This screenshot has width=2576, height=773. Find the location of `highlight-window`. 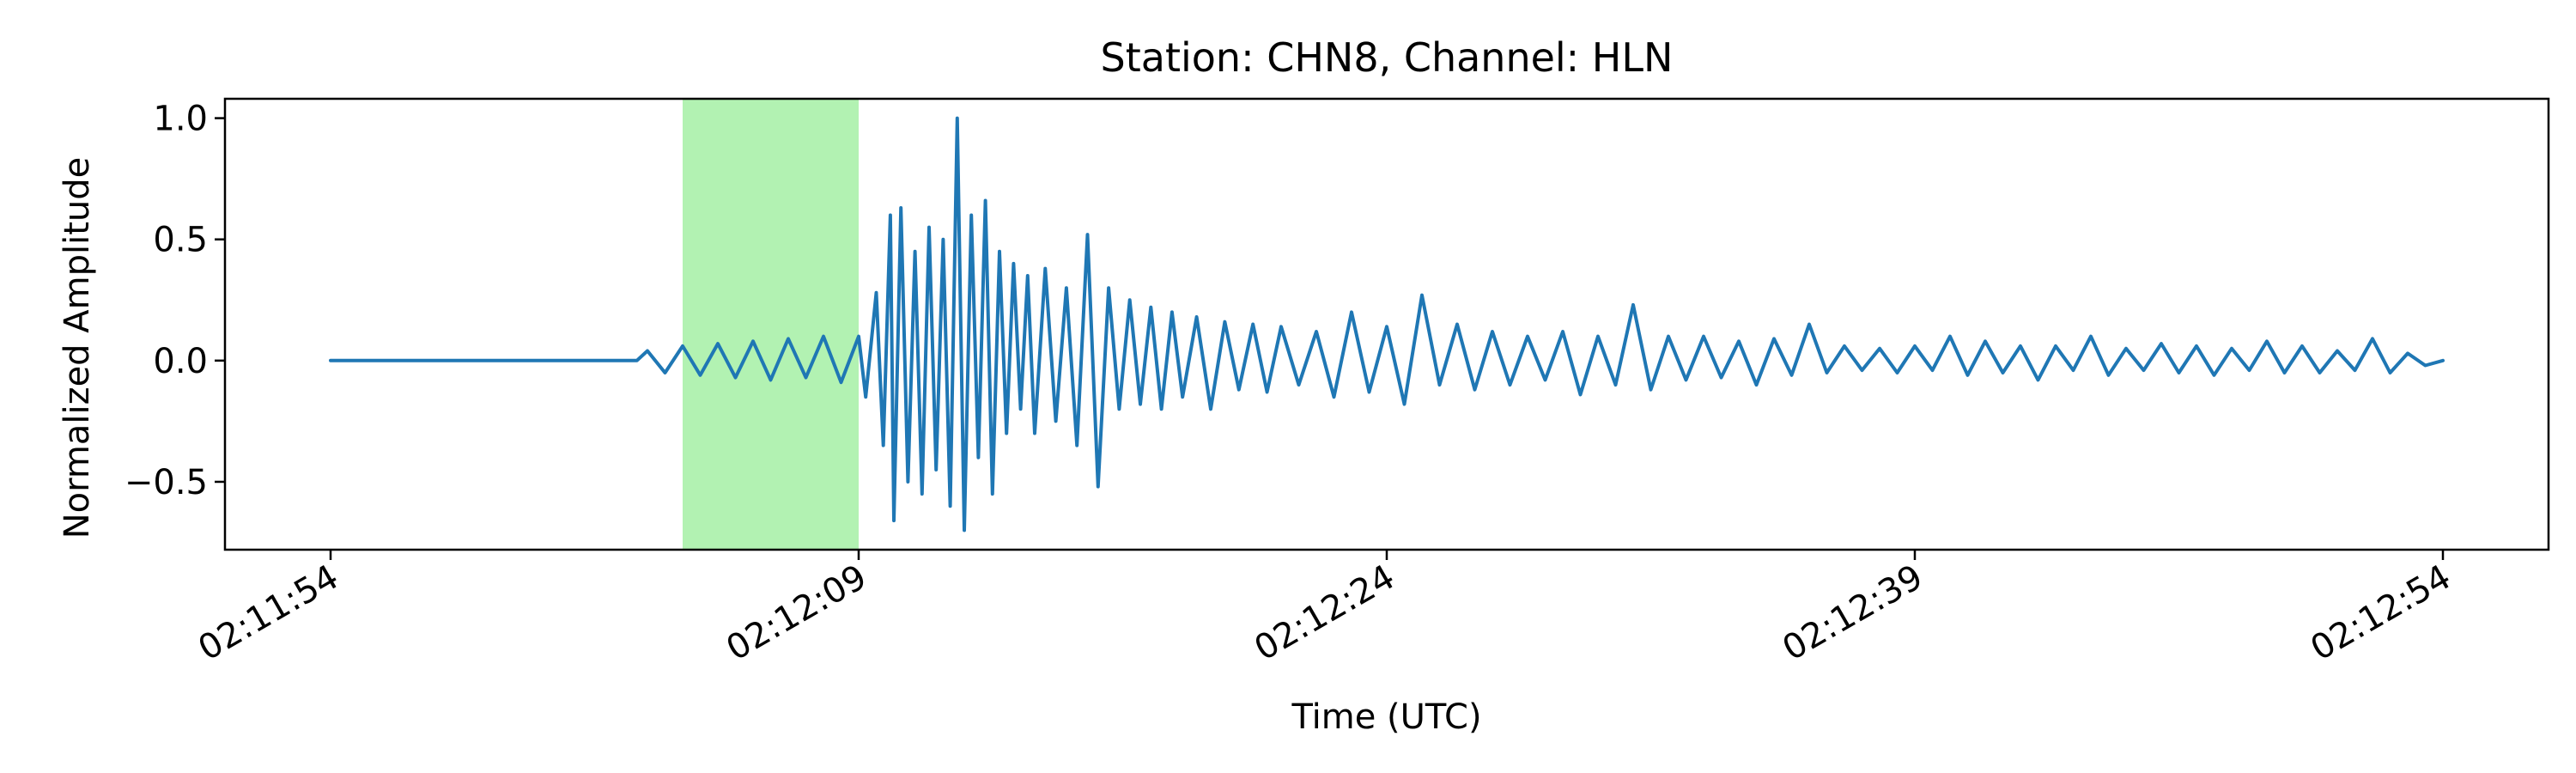

highlight-window is located at coordinates (771, 324).